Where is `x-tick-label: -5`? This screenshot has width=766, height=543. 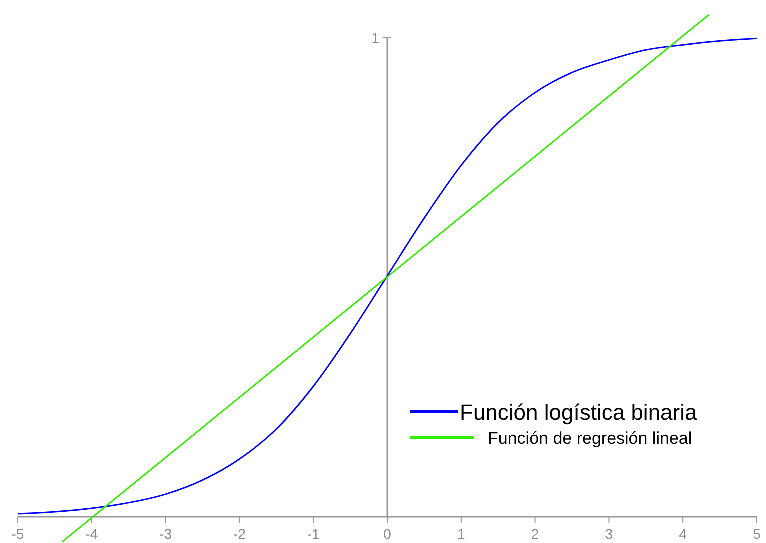
x-tick-label: -5 is located at coordinates (18, 534).